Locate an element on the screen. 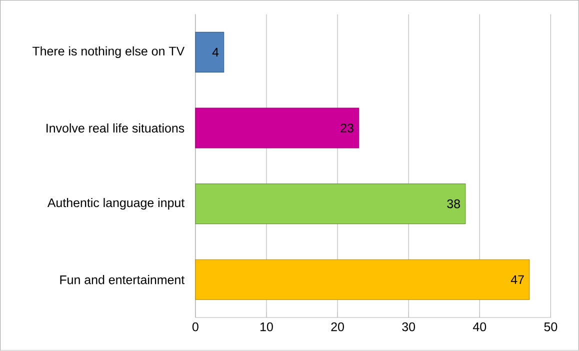 The height and width of the screenshot is (351, 579). x-tick-label: 10 is located at coordinates (266, 327).